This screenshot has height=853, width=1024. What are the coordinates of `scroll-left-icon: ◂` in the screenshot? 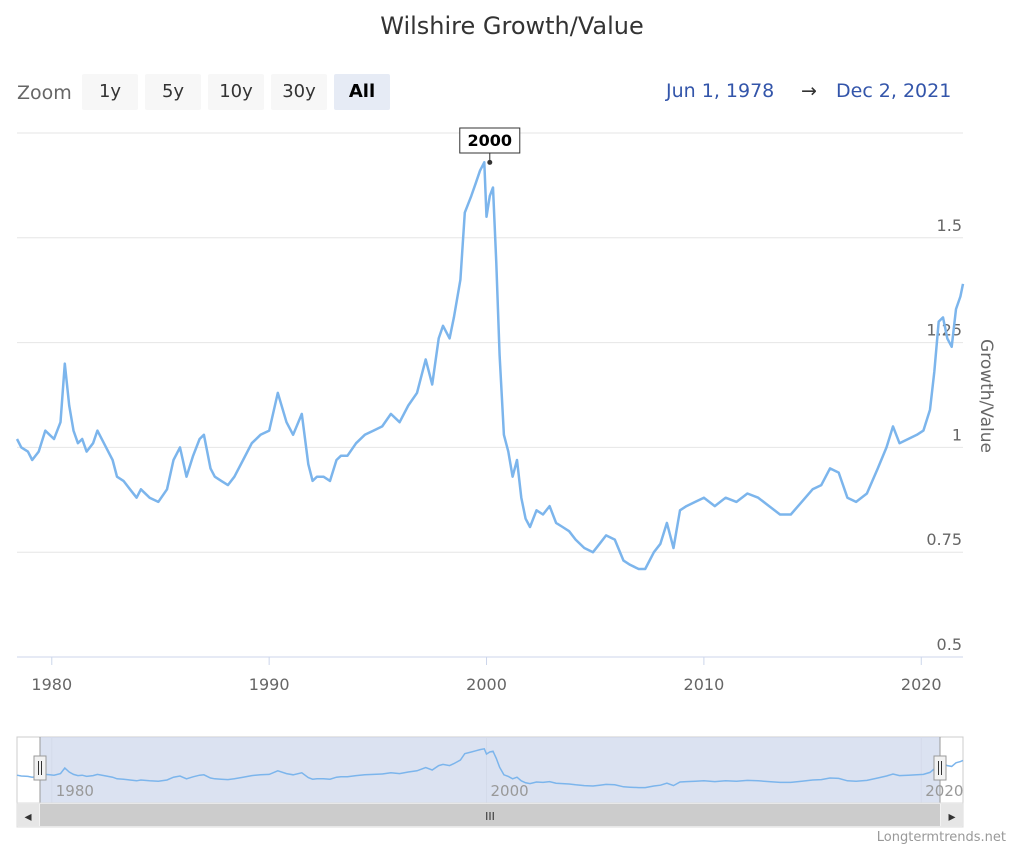 It's located at (27, 817).